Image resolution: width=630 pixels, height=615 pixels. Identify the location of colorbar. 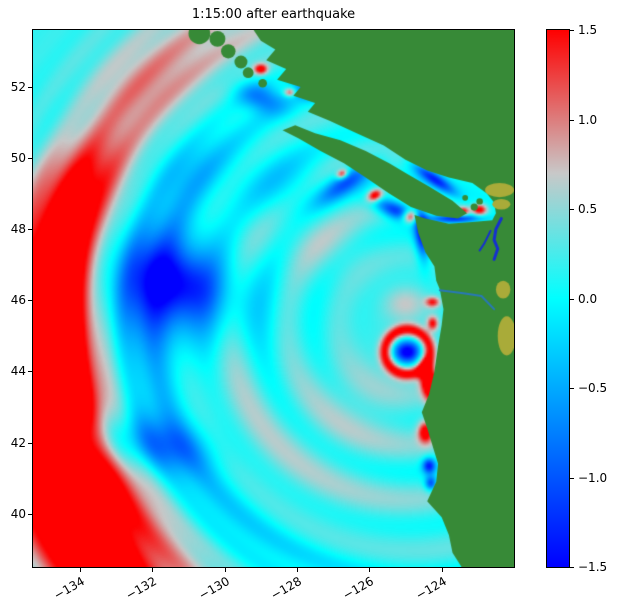
(558, 298).